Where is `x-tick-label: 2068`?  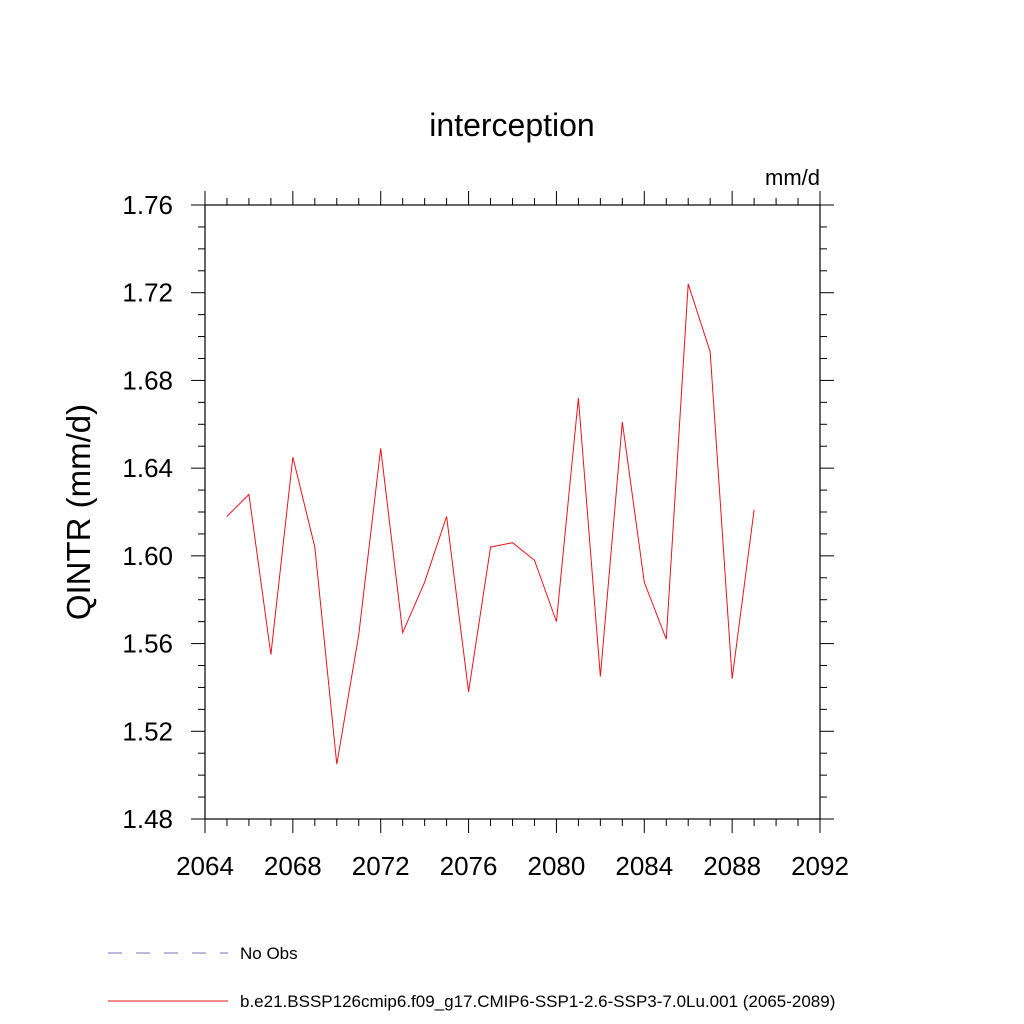 x-tick-label: 2068 is located at coordinates (293, 866).